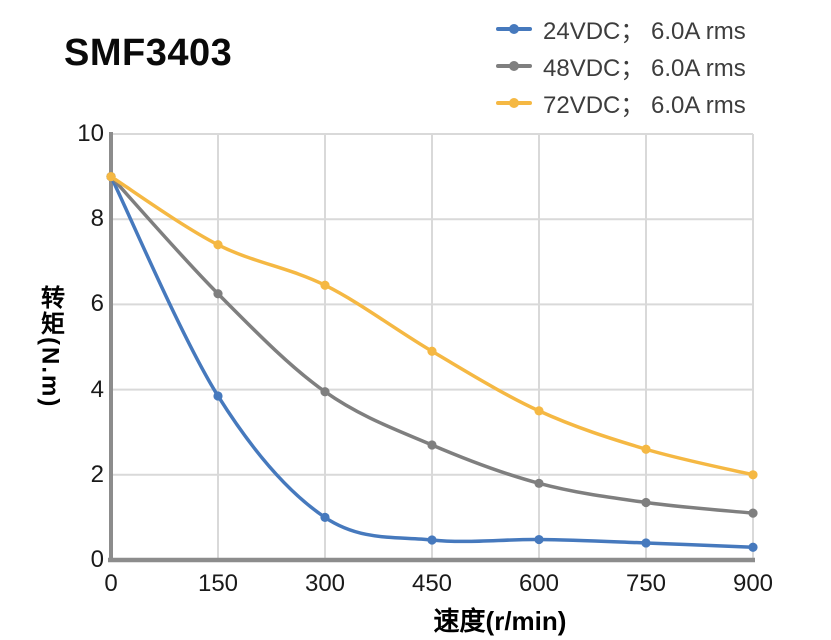 This screenshot has height=640, width=831. Describe the element at coordinates (218, 583) in the screenshot. I see `x-tick-label: 150` at that location.